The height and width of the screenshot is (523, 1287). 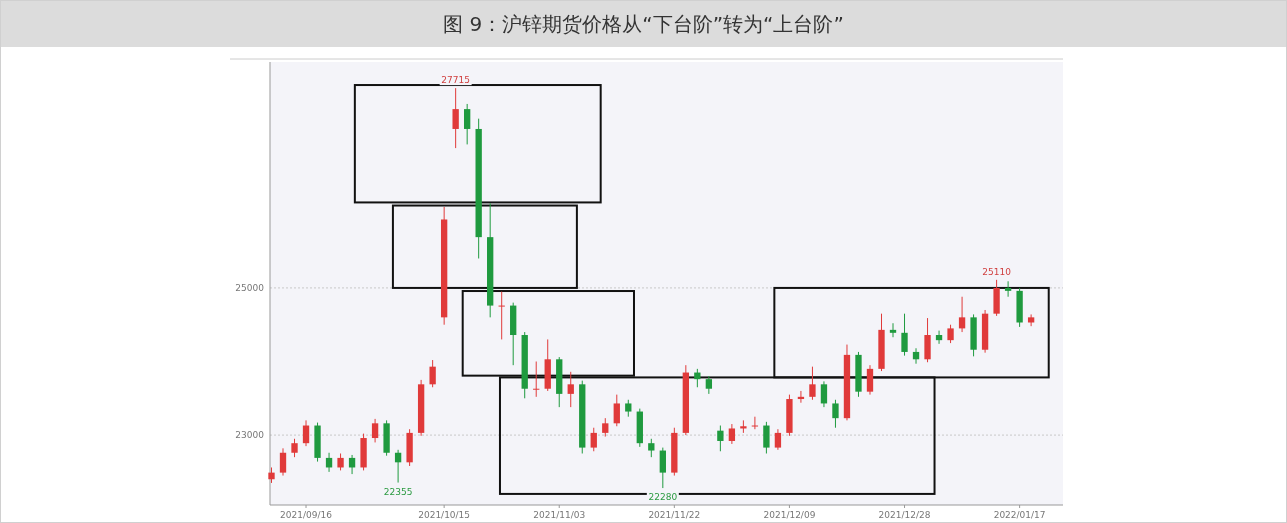 What do you see at coordinates (250, 287) in the screenshot?
I see `y-tick-label: 25000` at bounding box center [250, 287].